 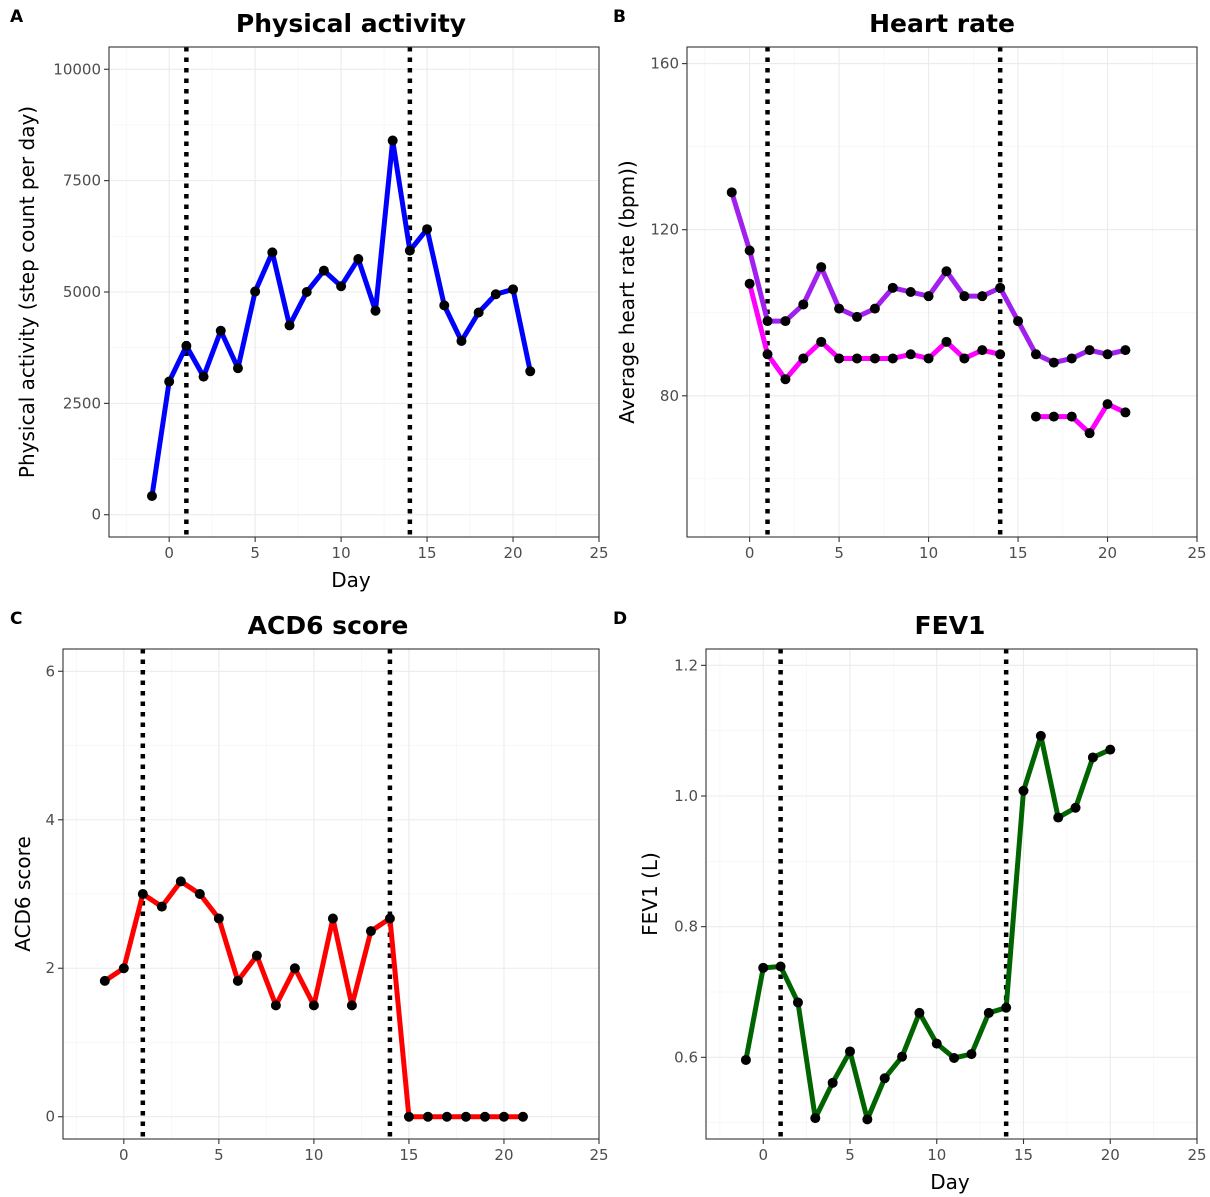 What do you see at coordinates (686, 665) in the screenshot?
I see `y-tick-label: 1.2` at bounding box center [686, 665].